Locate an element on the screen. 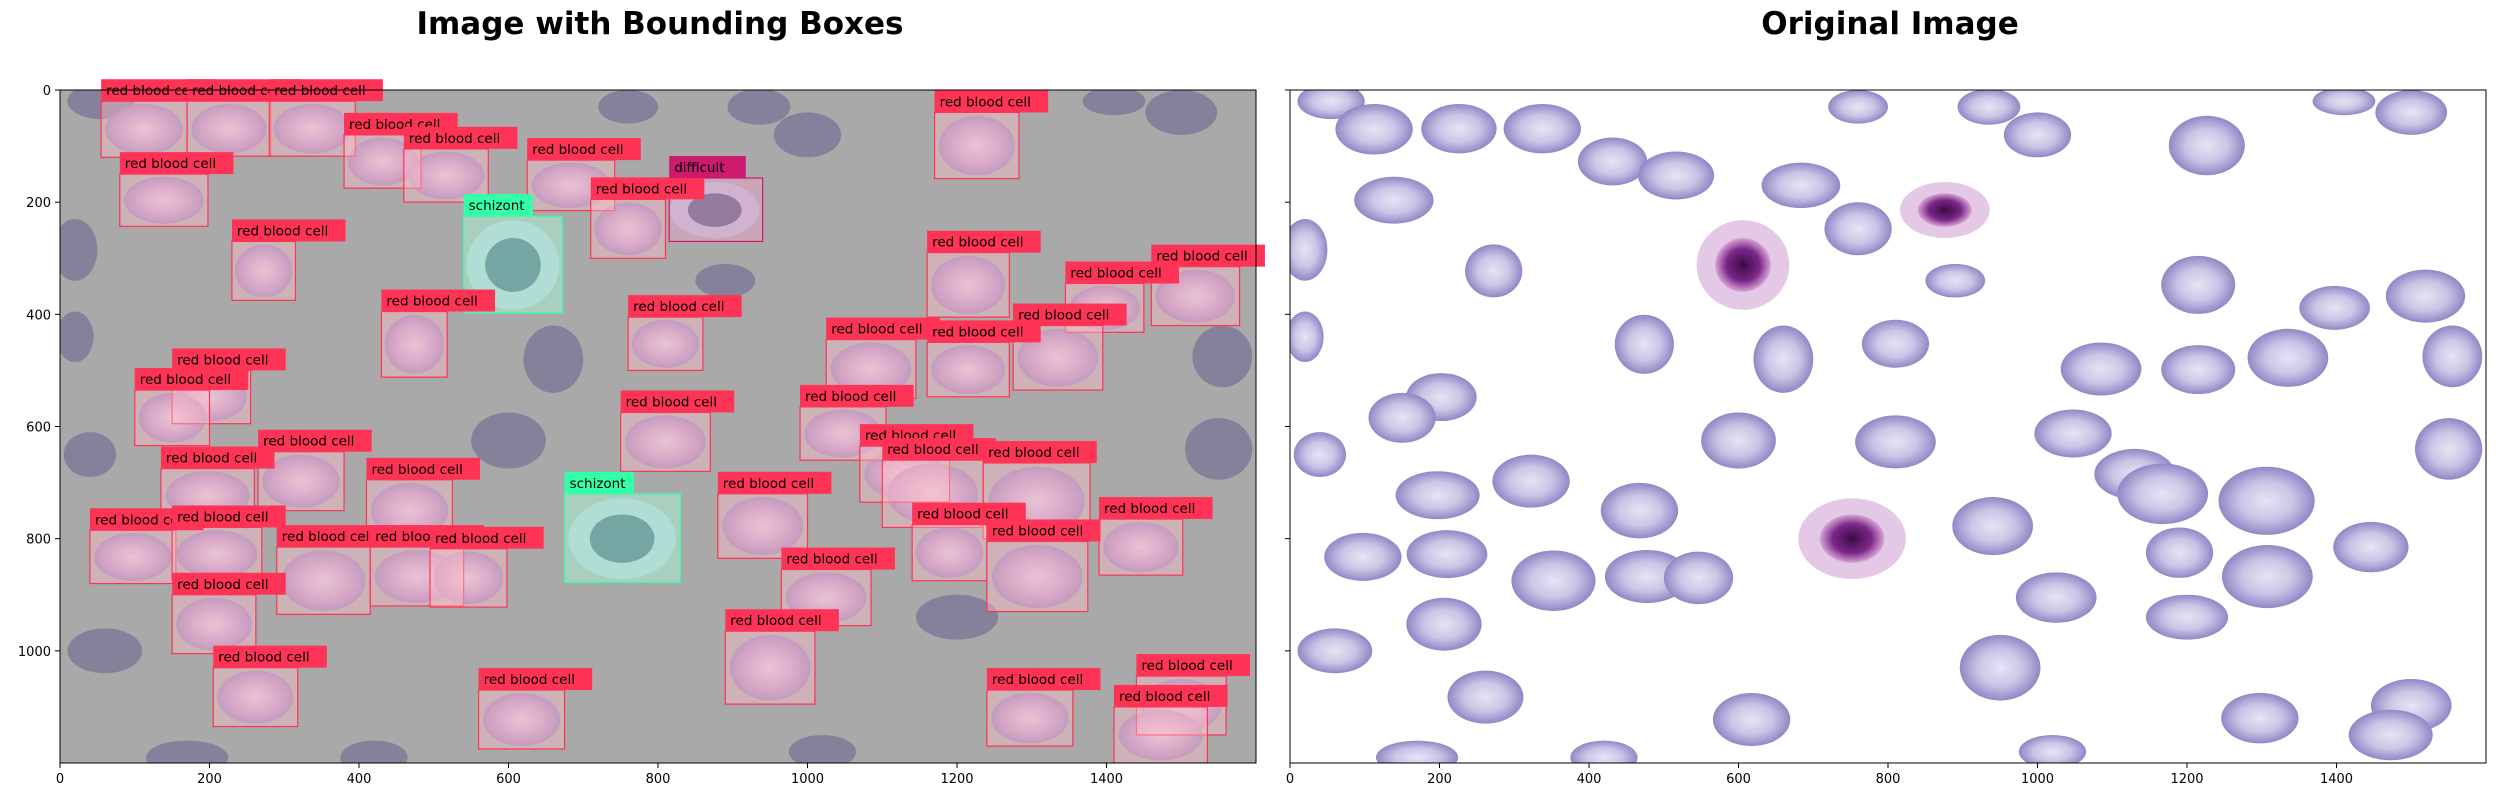  schizont-bounding-box is located at coordinates (622, 538).